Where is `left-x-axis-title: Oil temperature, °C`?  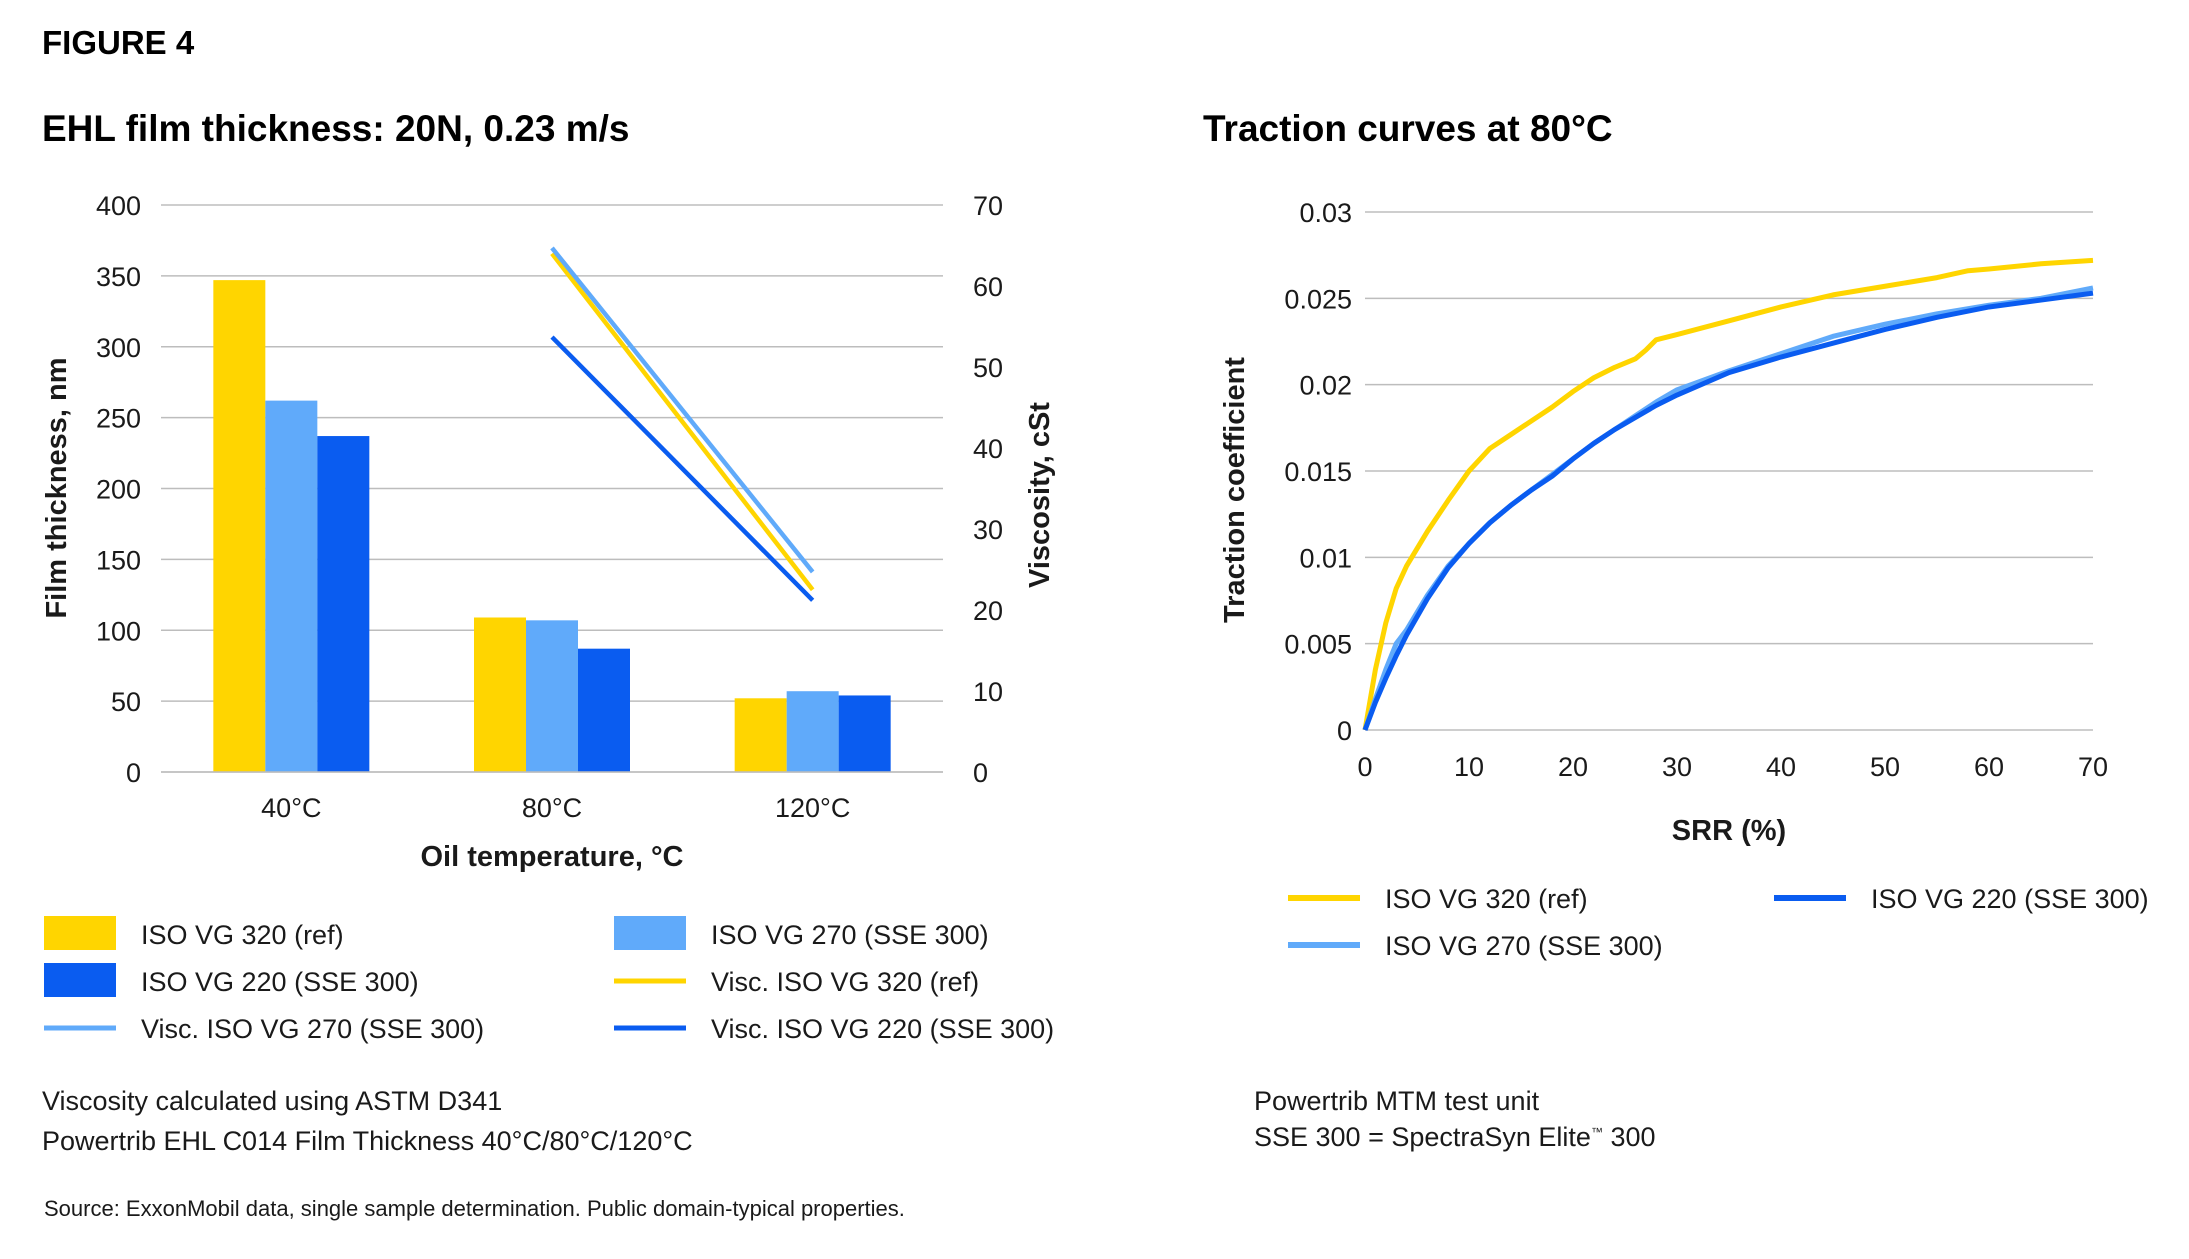 left-x-axis-title: Oil temperature, °C is located at coordinates (552, 857).